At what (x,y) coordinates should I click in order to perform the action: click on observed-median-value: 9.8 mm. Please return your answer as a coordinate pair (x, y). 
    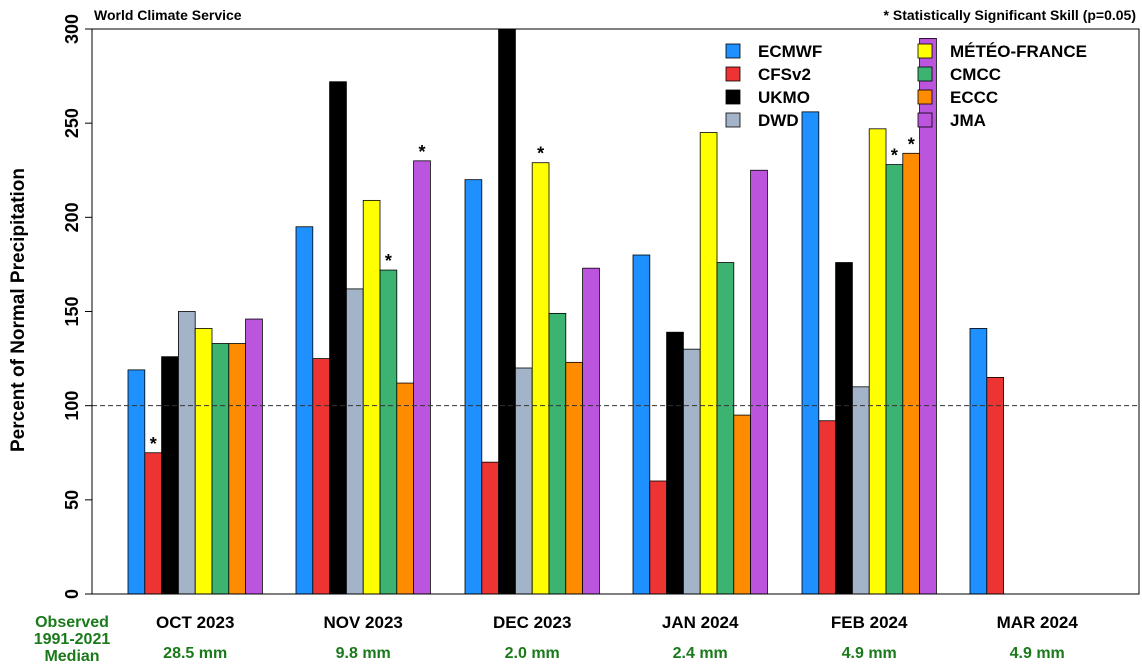
    Looking at the image, I should click on (363, 653).